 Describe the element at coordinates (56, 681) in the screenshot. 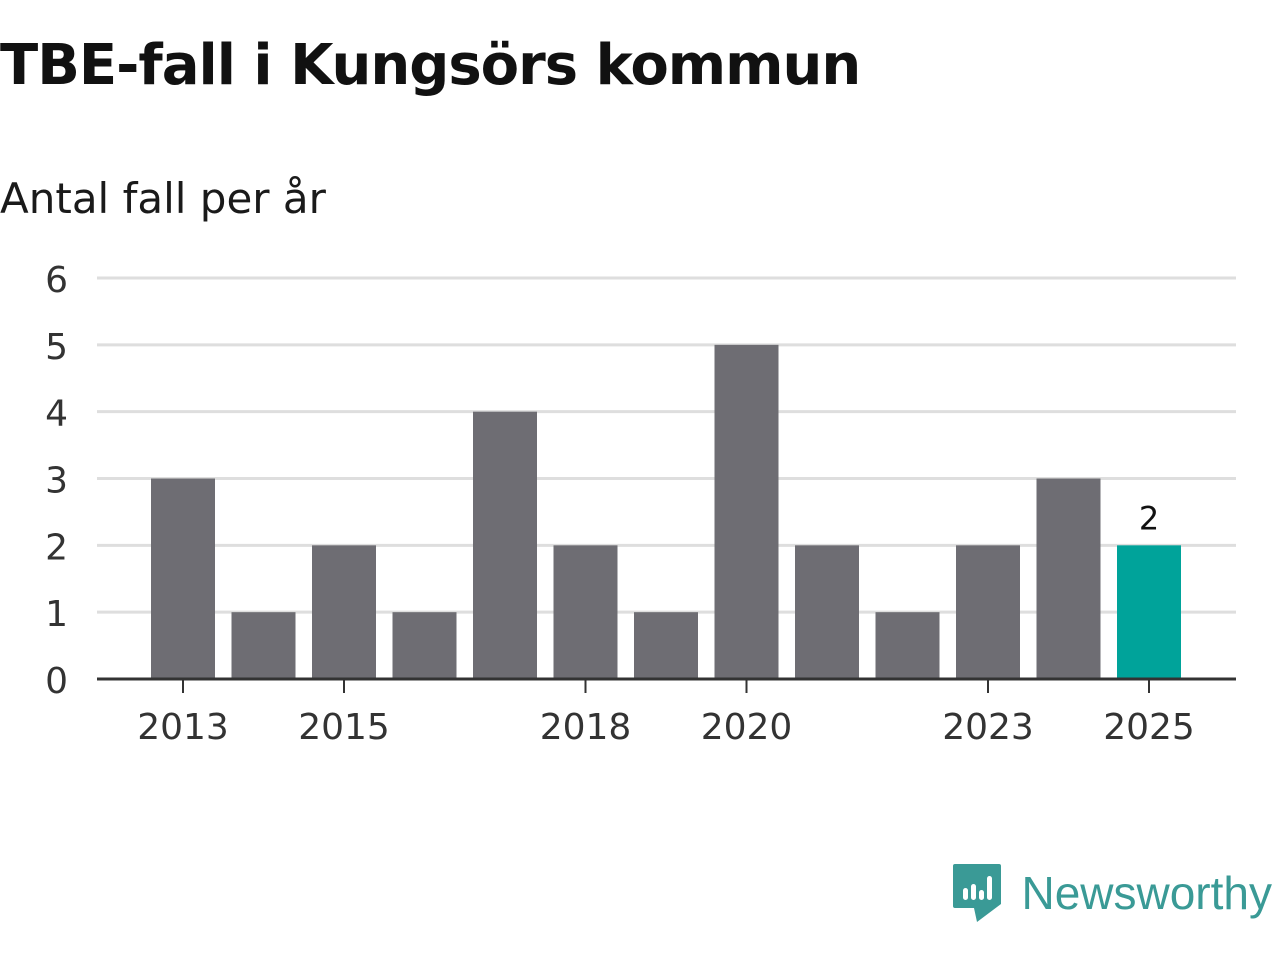

I see `y-tick-label: 0` at that location.